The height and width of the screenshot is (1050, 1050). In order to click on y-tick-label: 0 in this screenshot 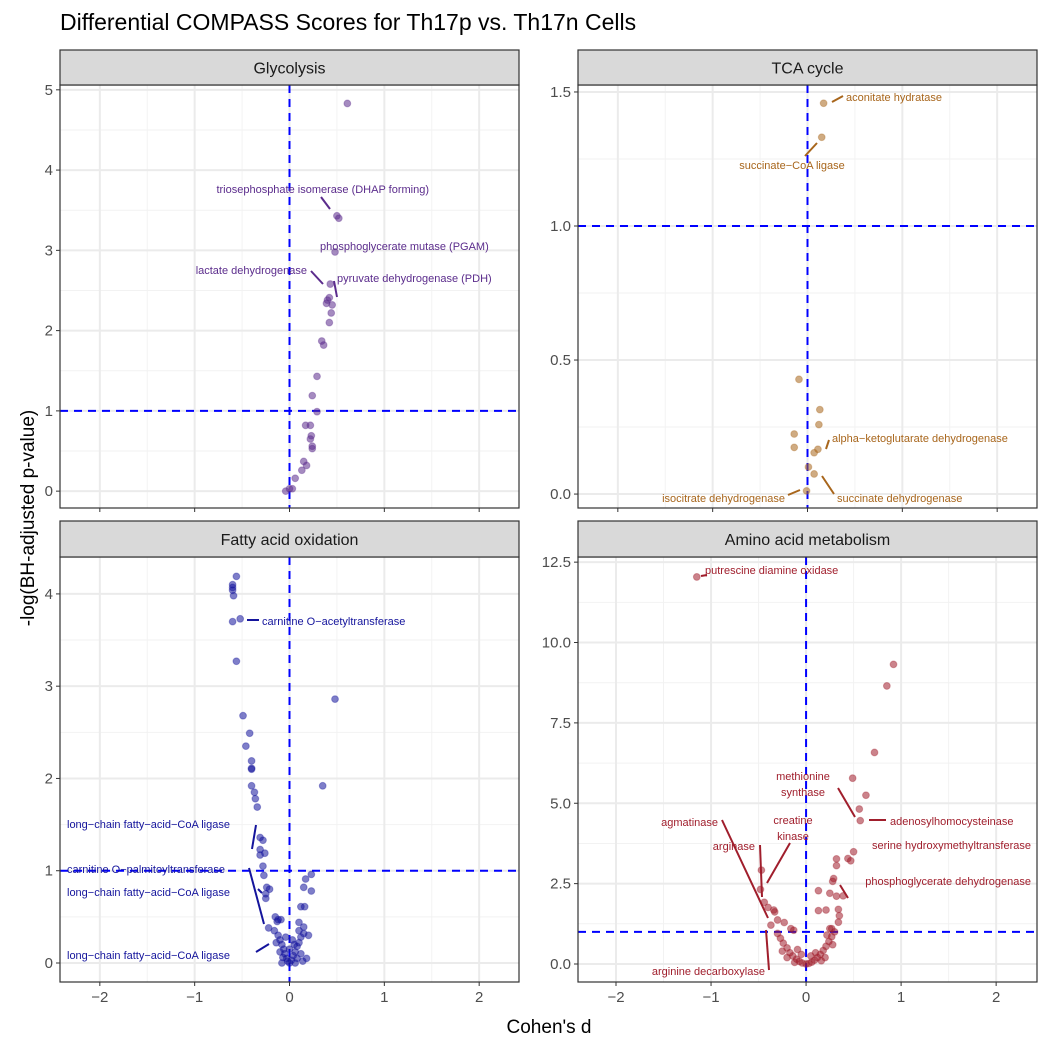, I will do `click(49, 491)`.